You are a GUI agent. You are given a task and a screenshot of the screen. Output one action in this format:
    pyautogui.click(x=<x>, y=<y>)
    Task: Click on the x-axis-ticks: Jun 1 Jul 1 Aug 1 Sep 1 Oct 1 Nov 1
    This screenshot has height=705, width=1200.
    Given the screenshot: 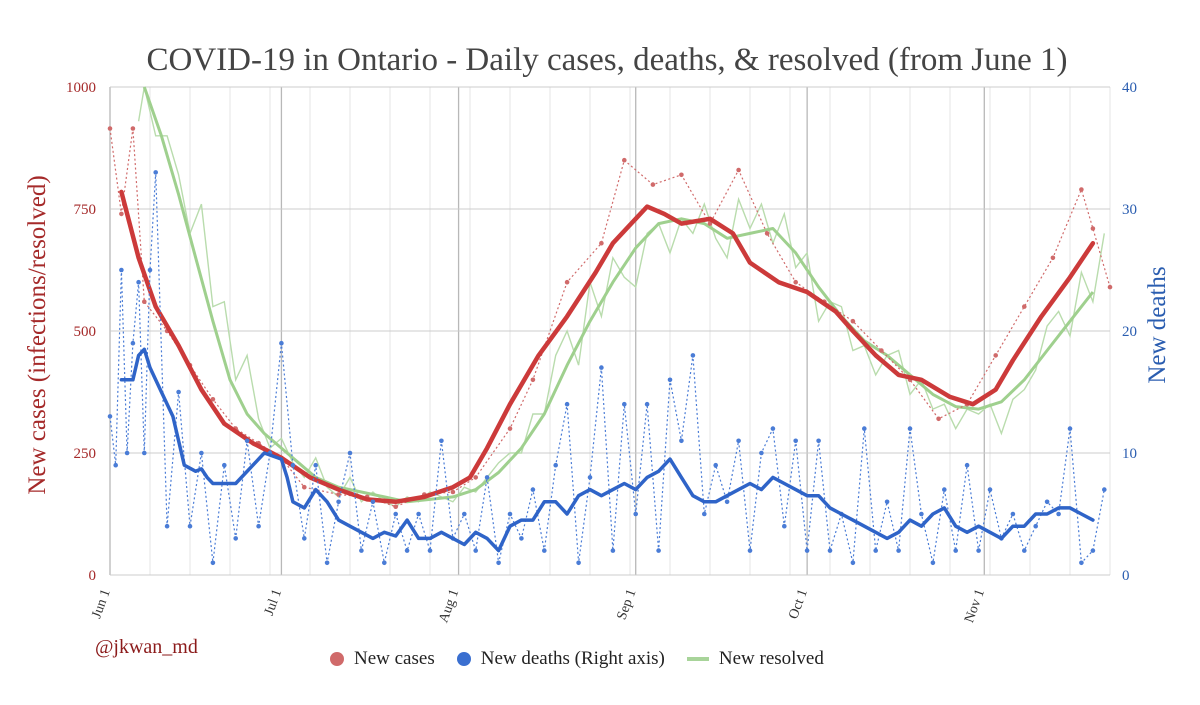 What is the action you would take?
    pyautogui.click(x=538, y=606)
    